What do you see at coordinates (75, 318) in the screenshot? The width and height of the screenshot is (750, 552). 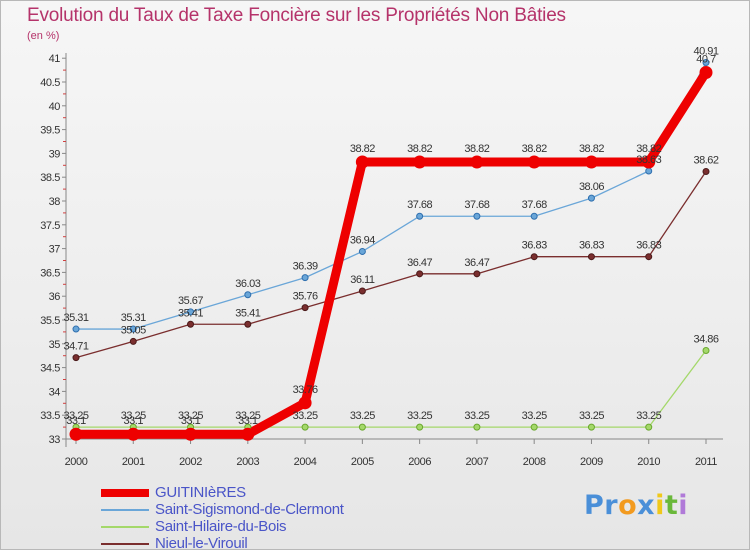 I see `data-label: 35.31` at bounding box center [75, 318].